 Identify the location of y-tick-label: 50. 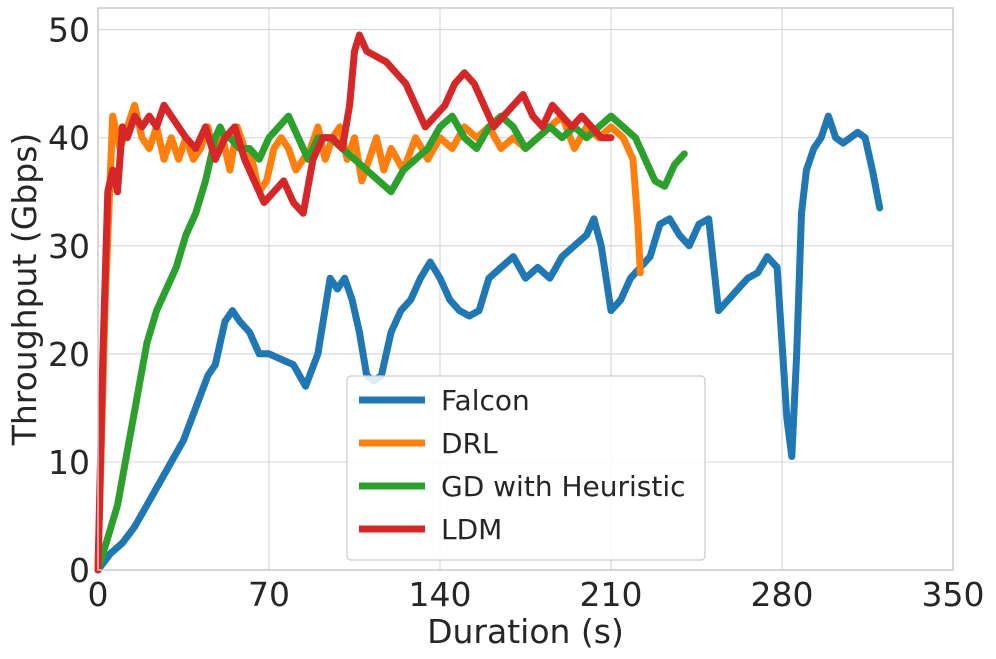
(69, 30).